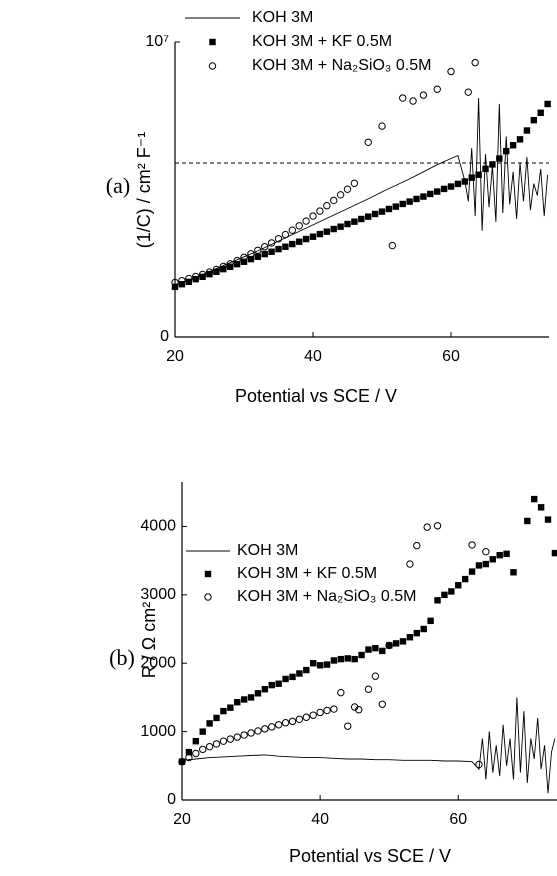  Describe the element at coordinates (322, 41) in the screenshot. I see `legend-label: KOH 3M + KF 0.5M` at that location.